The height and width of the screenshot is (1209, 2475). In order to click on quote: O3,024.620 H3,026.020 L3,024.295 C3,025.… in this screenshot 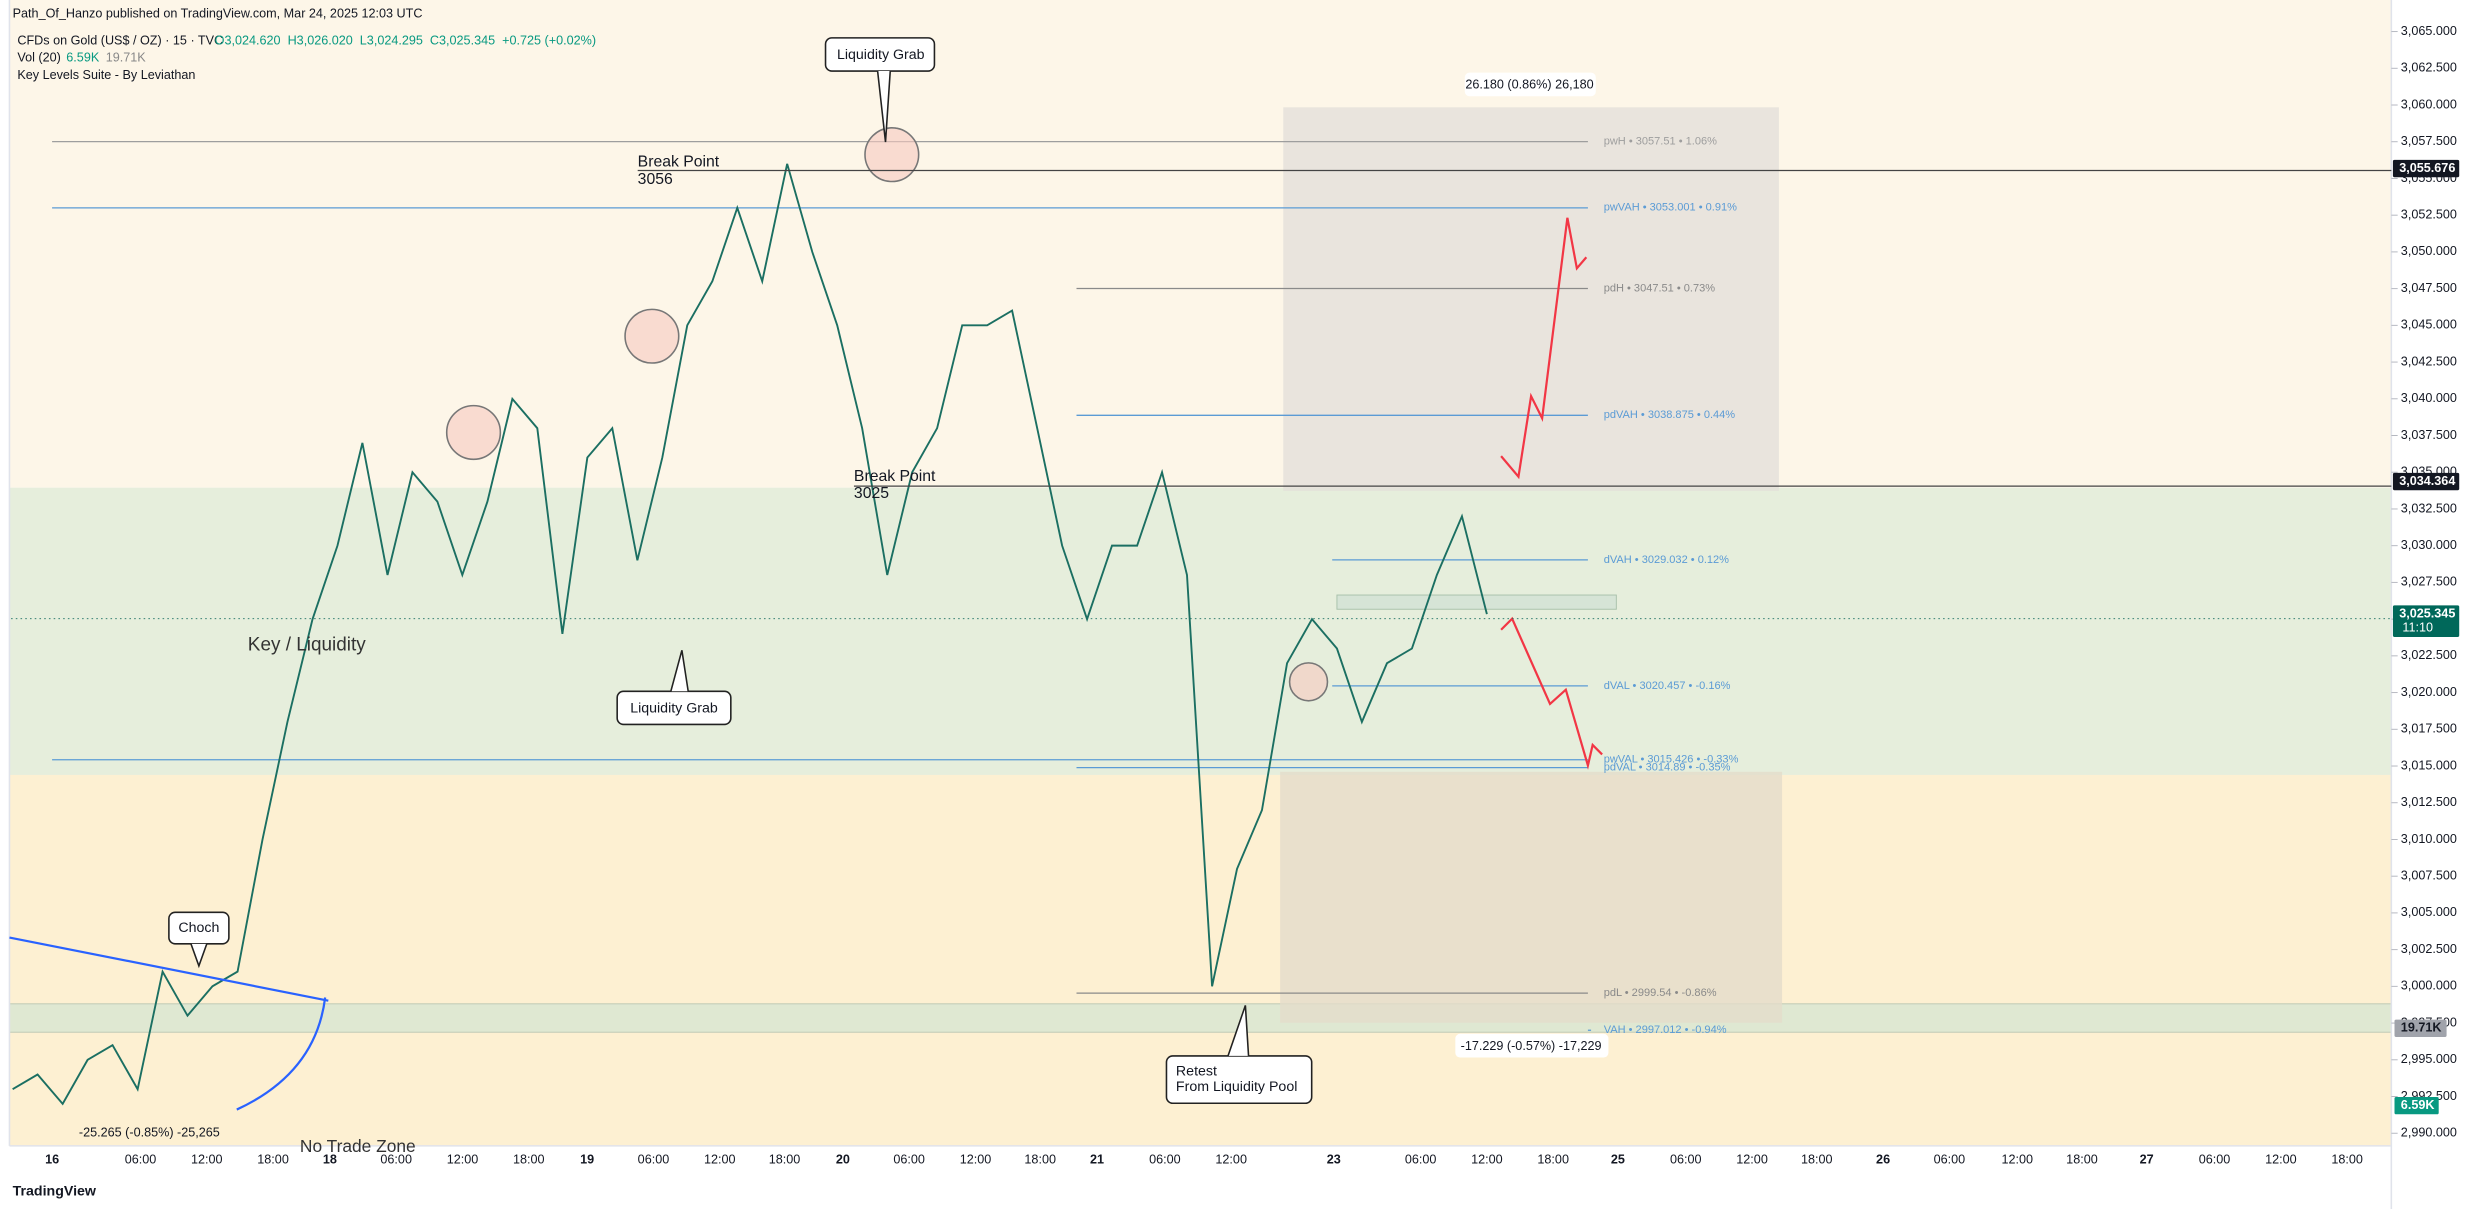, I will do `click(405, 40)`.